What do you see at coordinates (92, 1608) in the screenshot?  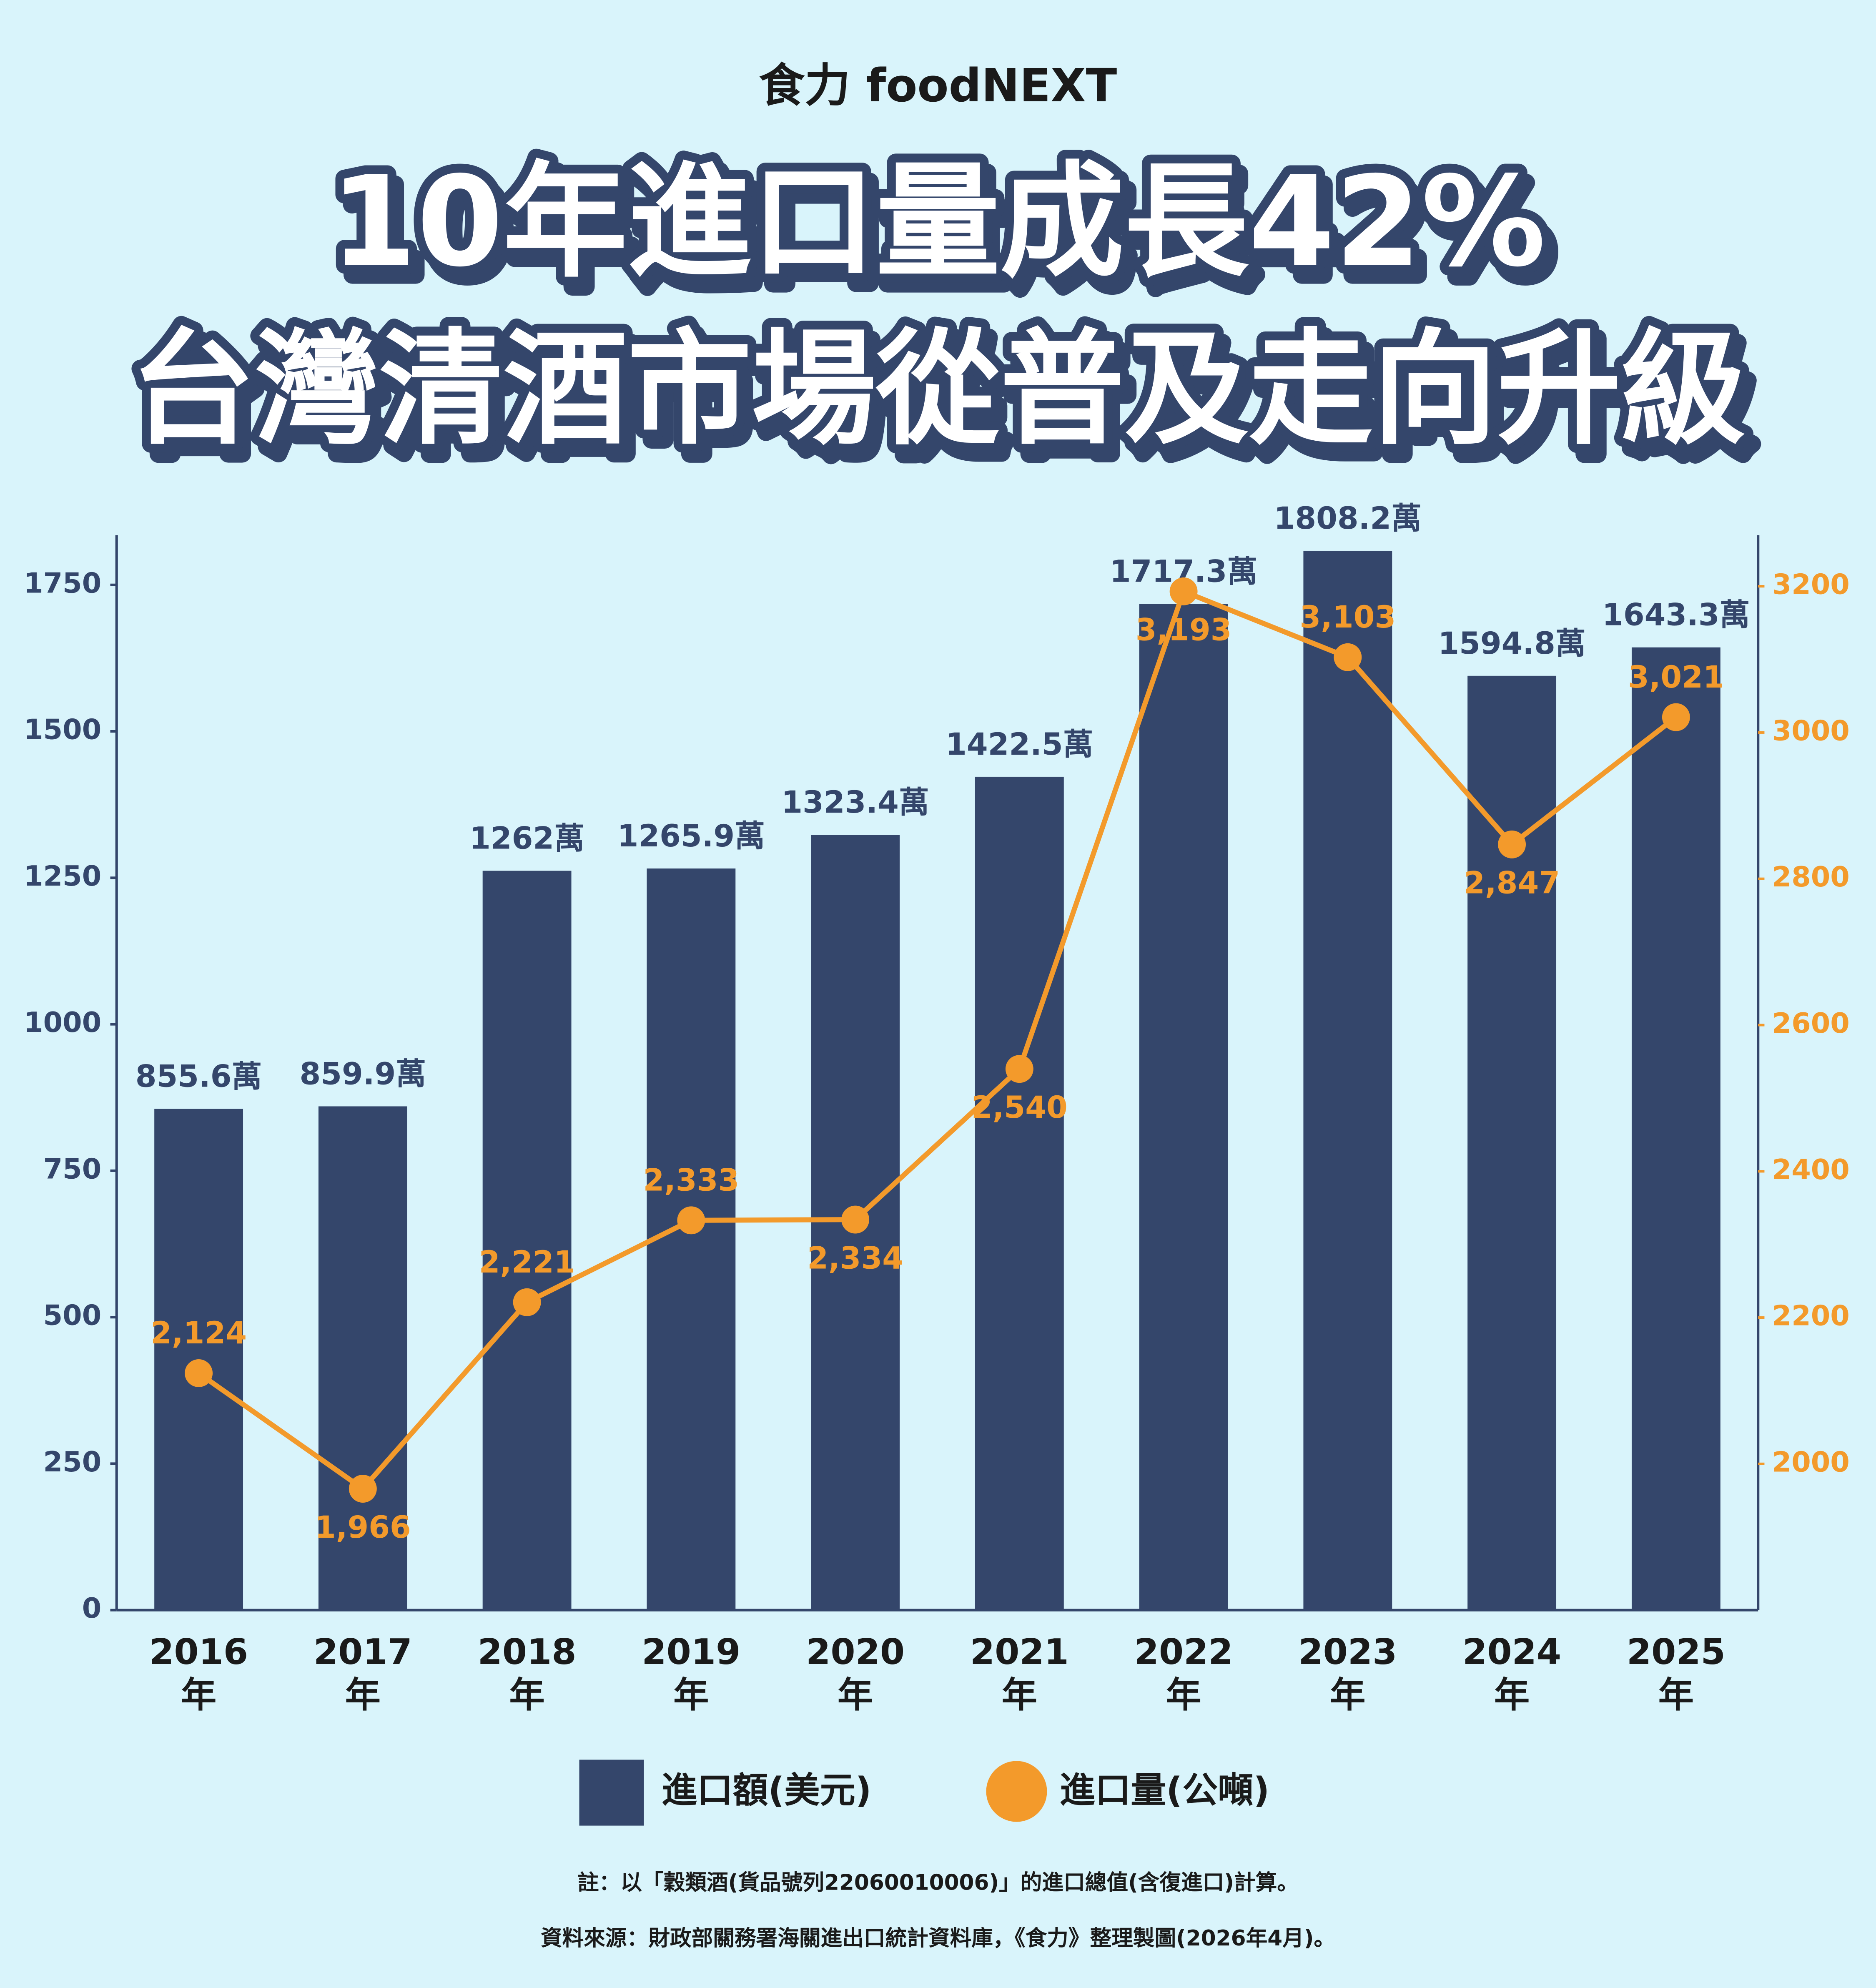 I see `y-tick-label: 0` at bounding box center [92, 1608].